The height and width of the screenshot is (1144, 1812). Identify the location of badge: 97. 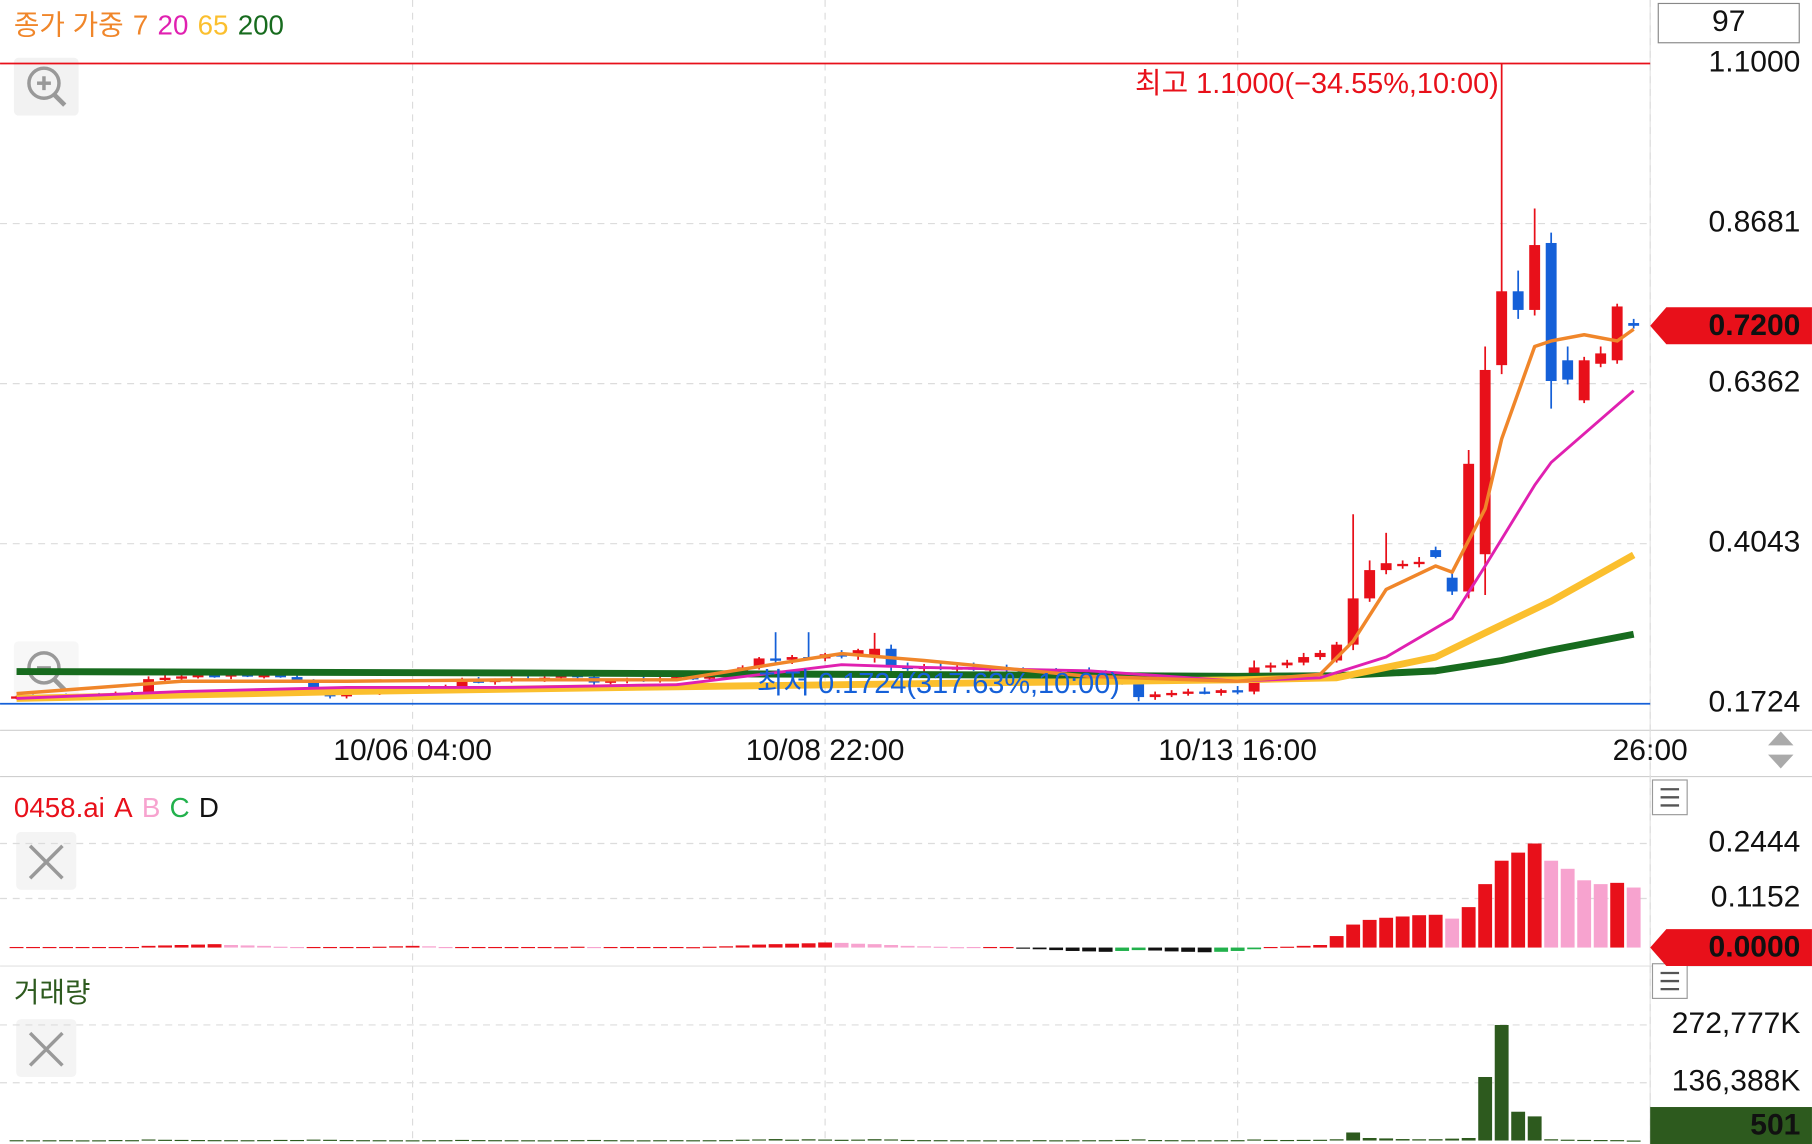
(1728, 21).